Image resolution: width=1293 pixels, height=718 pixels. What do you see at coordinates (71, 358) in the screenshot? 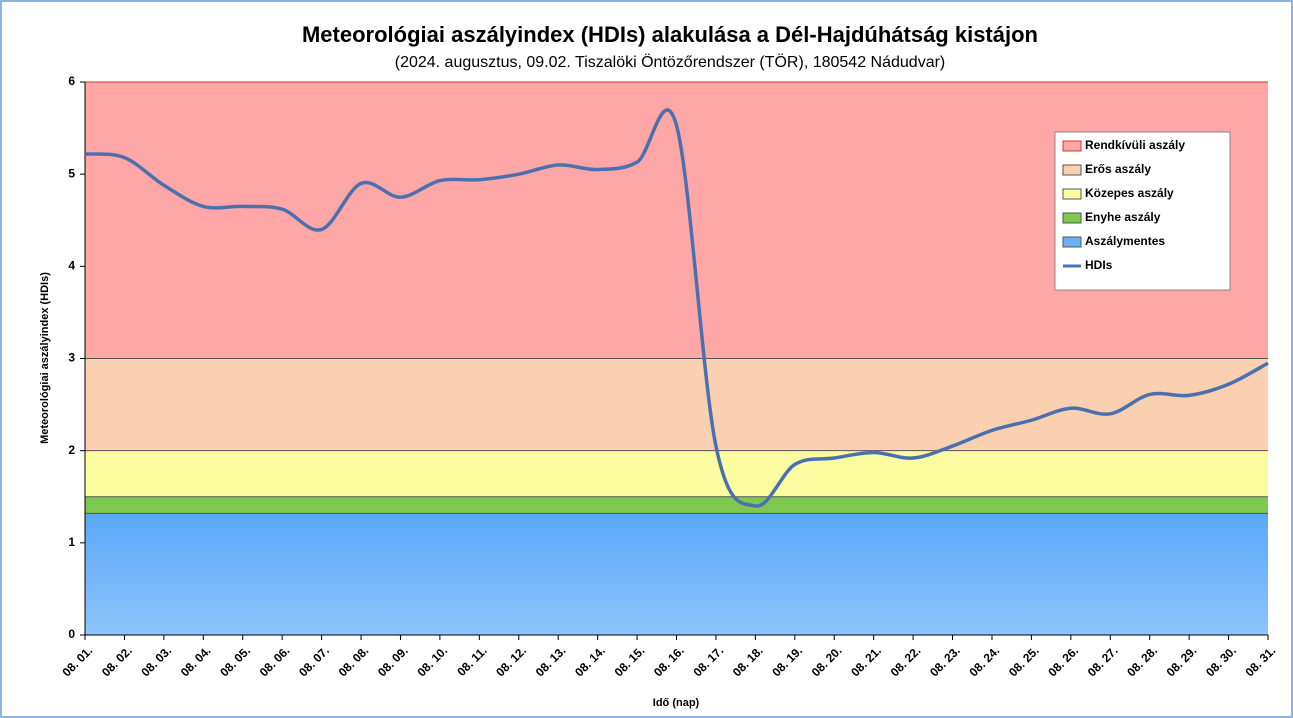
I see `y-tick-label: 3` at bounding box center [71, 358].